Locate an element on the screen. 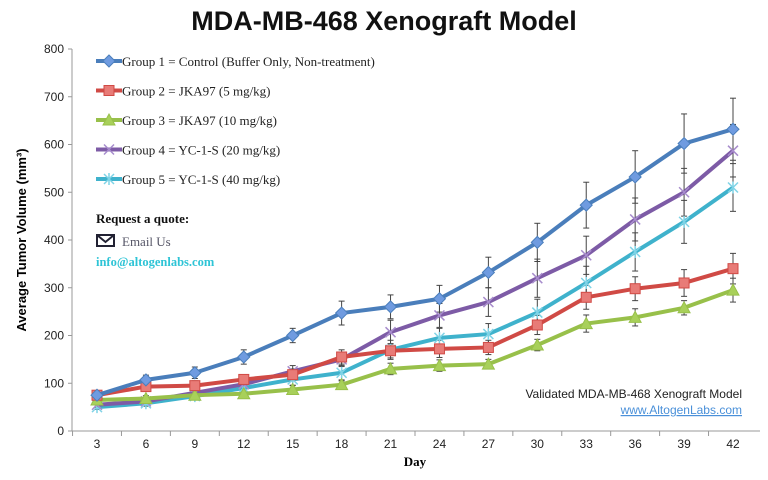 This screenshot has width=768, height=480. x-tick-label: 15 is located at coordinates (293, 444).